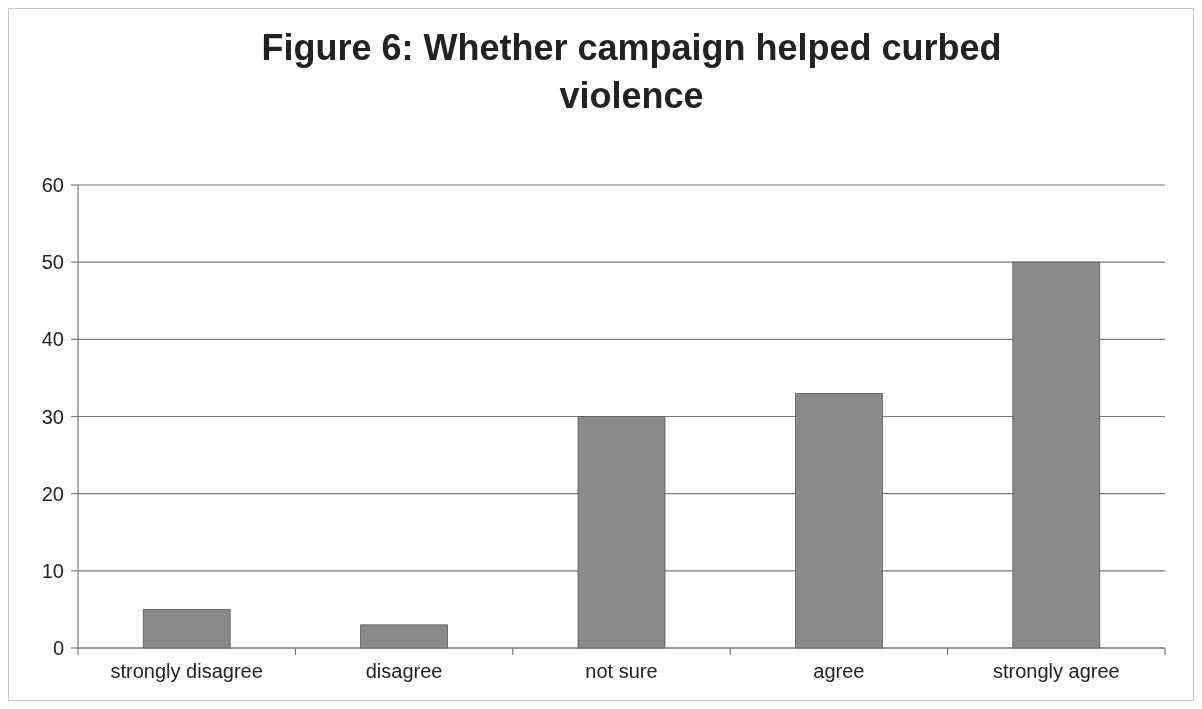  What do you see at coordinates (52, 262) in the screenshot?
I see `y-tick-label: 50` at bounding box center [52, 262].